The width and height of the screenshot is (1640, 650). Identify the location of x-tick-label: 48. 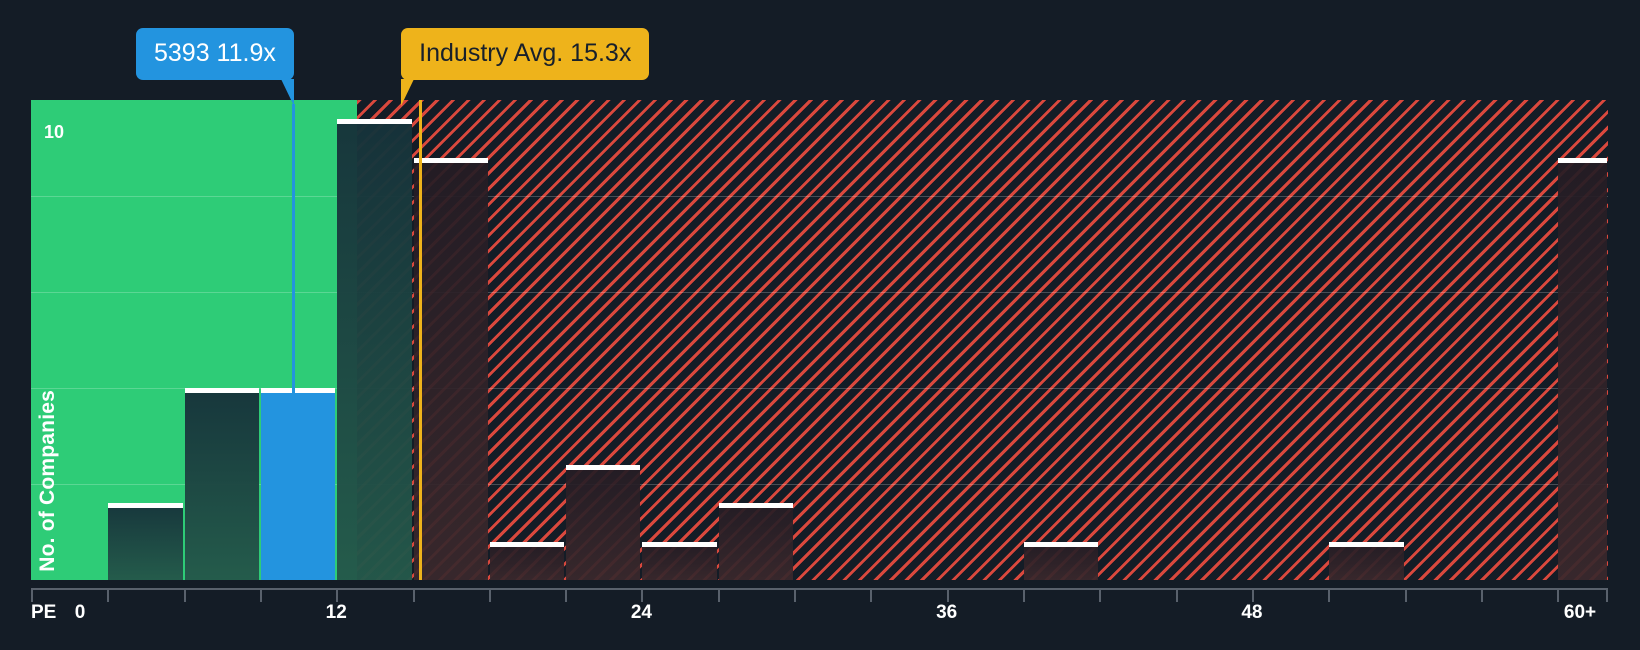
(1252, 612).